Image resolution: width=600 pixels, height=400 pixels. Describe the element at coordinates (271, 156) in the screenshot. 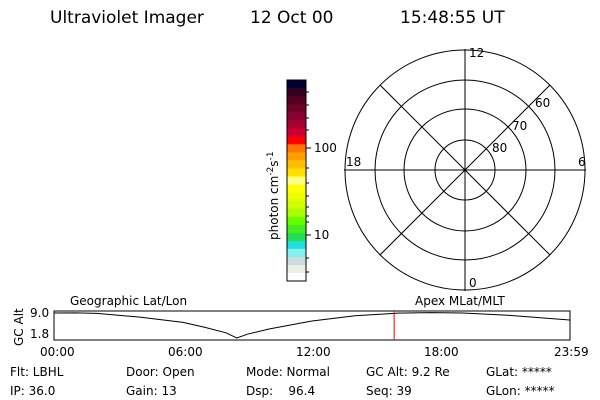

I see `colorbar-exp2: -1` at that location.